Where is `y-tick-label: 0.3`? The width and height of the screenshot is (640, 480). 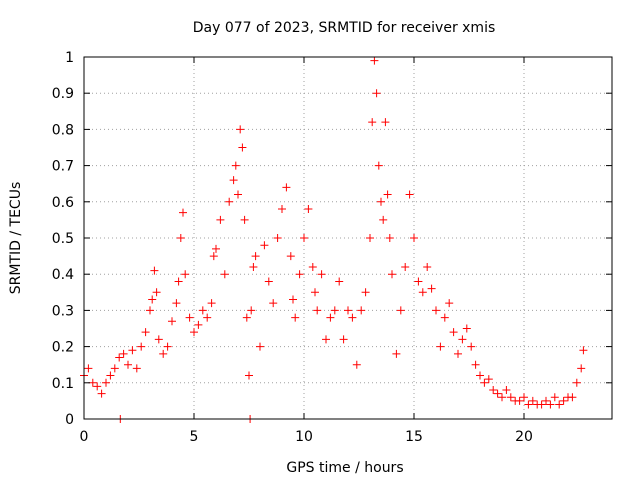 y-tick-label: 0.3 is located at coordinates (63, 311).